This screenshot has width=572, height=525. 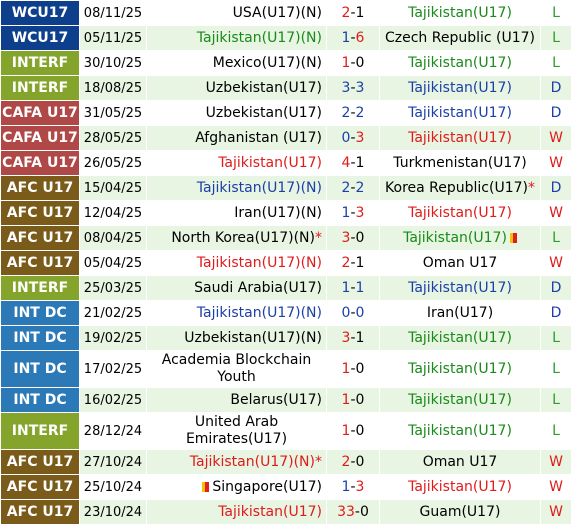 What do you see at coordinates (236, 431) in the screenshot?
I see `home-team: United Arab Emirates(U17)` at bounding box center [236, 431].